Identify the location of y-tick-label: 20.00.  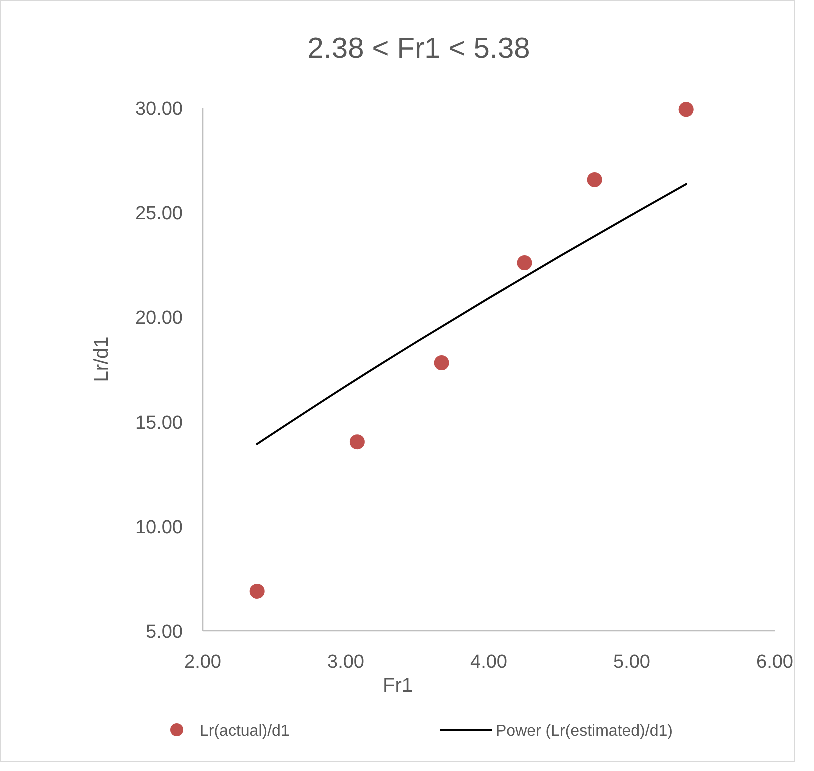
(159, 319).